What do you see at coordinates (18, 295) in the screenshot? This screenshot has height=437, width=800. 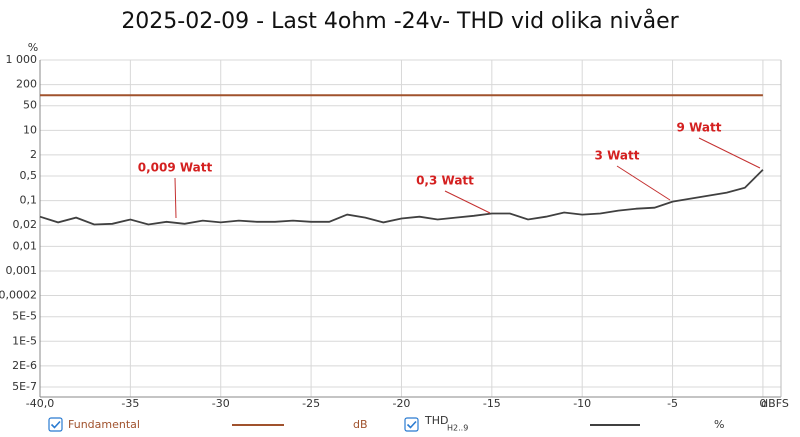 I see `y-tick-label: 0,0002` at bounding box center [18, 295].